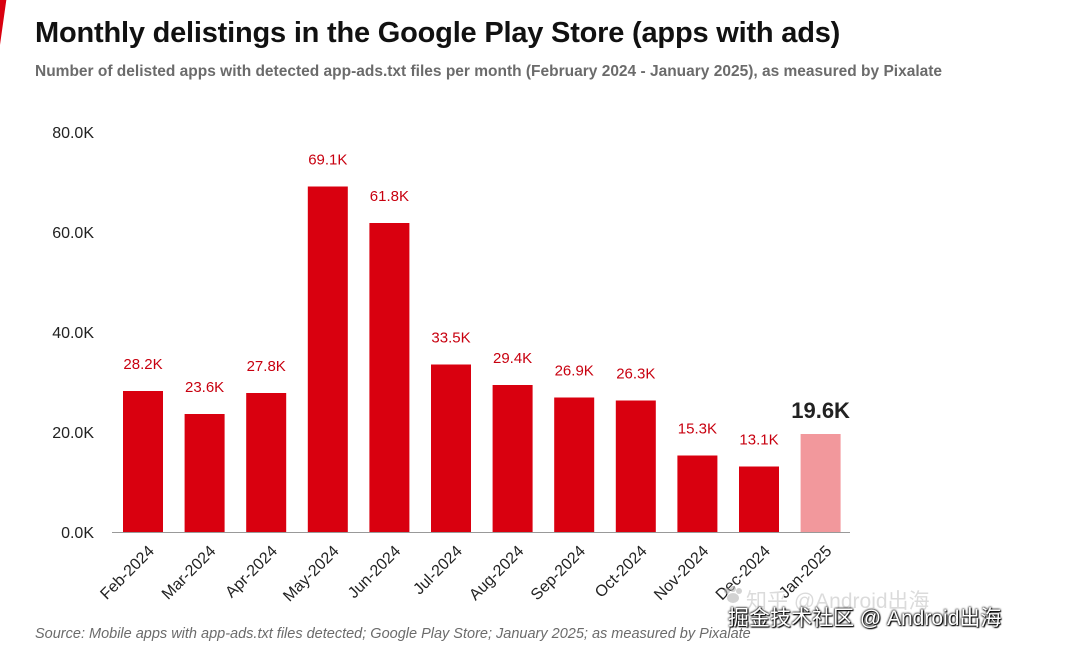 The width and height of the screenshot is (1080, 647). Describe the element at coordinates (635, 374) in the screenshot. I see `data-label: 26.3K` at that location.